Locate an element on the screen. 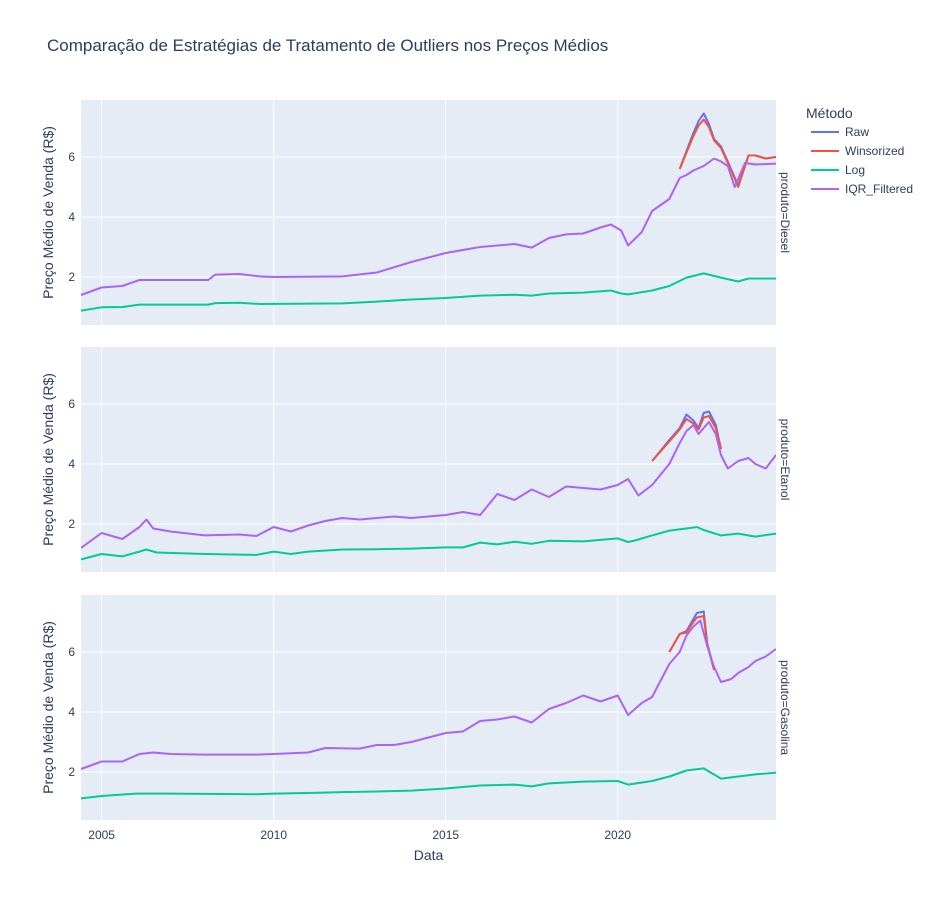 The height and width of the screenshot is (900, 938). x-axis-label: Data is located at coordinates (429, 855).